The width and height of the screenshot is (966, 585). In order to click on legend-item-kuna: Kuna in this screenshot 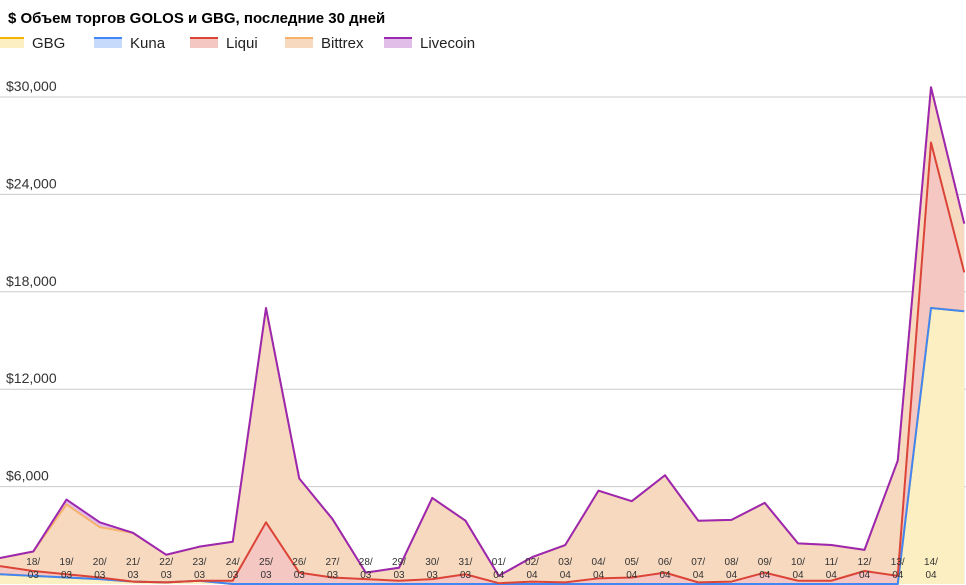, I will do `click(130, 43)`.